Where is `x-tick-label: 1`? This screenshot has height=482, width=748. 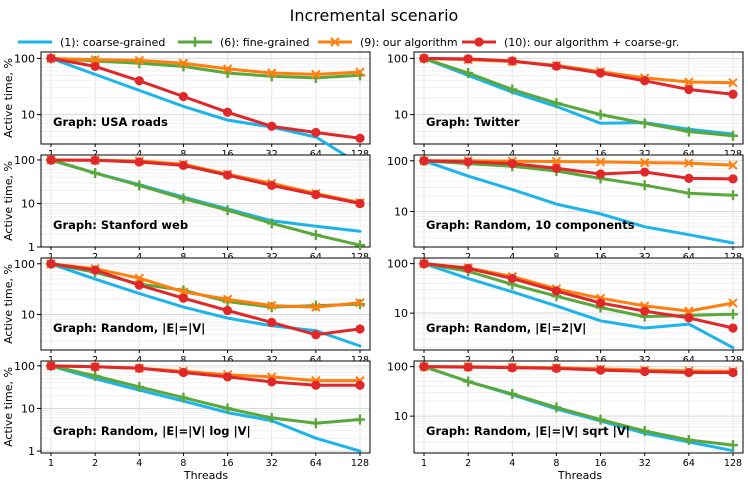
x-tick-label: 1 is located at coordinates (424, 463).